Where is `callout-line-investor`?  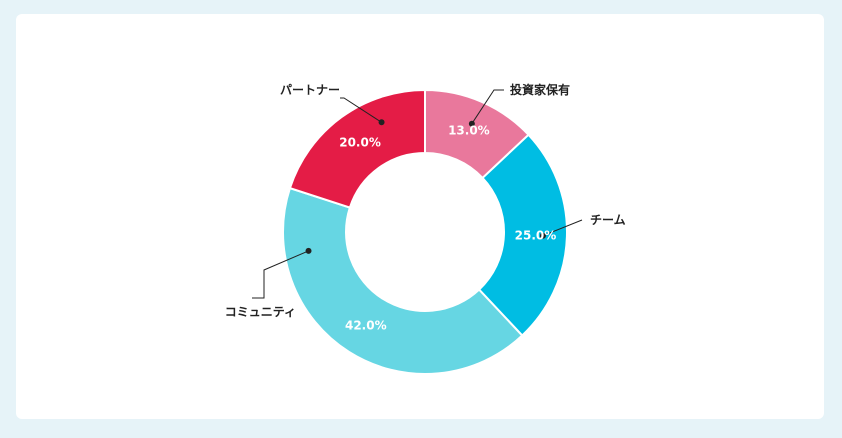 callout-line-investor is located at coordinates (487, 106).